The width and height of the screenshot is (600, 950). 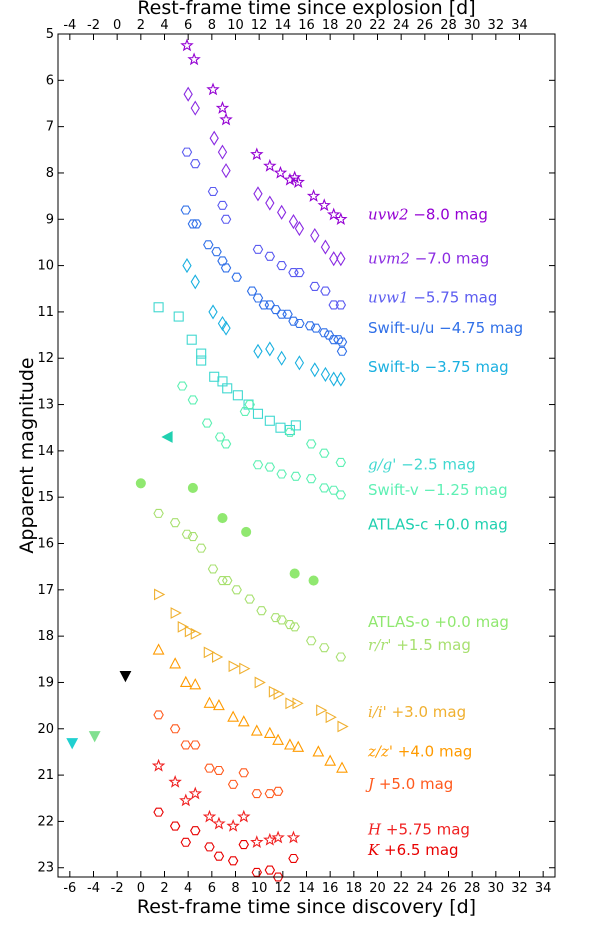 I want to click on series-label: ATLAS-o +0.0 mag, so click(x=438, y=622).